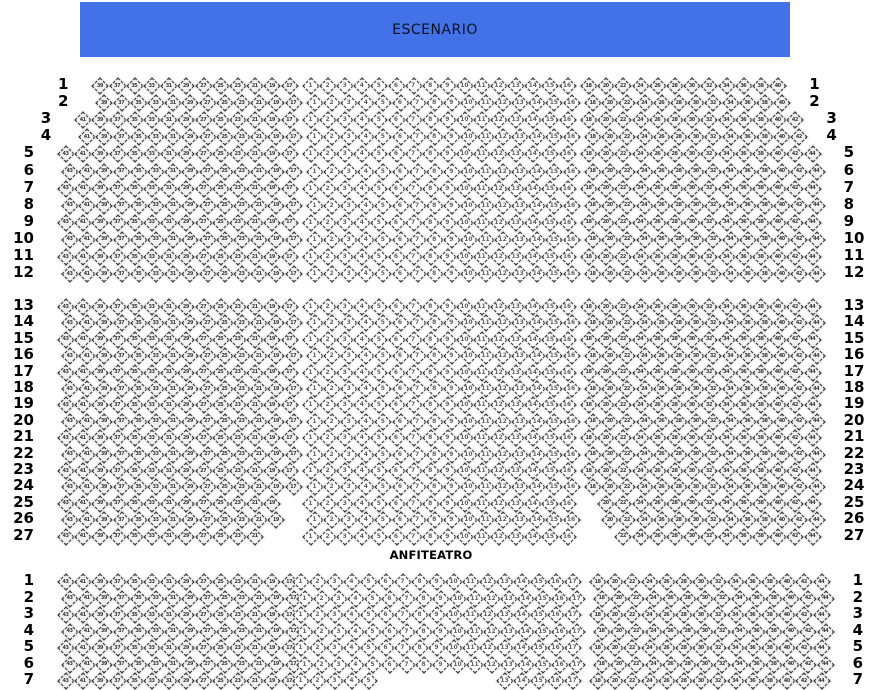 The height and width of the screenshot is (690, 870). I want to click on seat: 11, so click(485, 519).